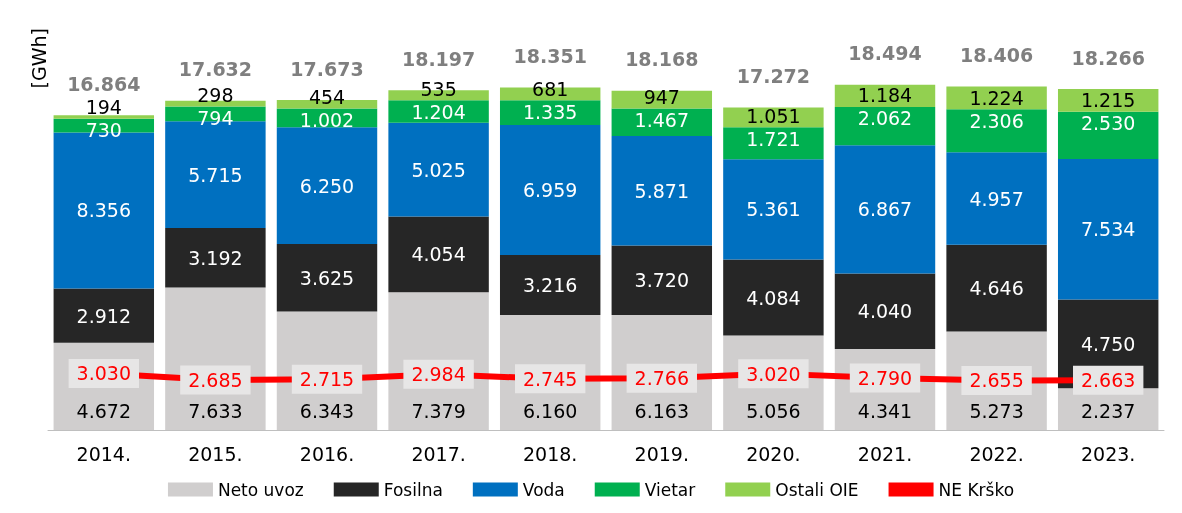 This screenshot has width=1182, height=513. I want to click on data-label: 1.002, so click(327, 120).